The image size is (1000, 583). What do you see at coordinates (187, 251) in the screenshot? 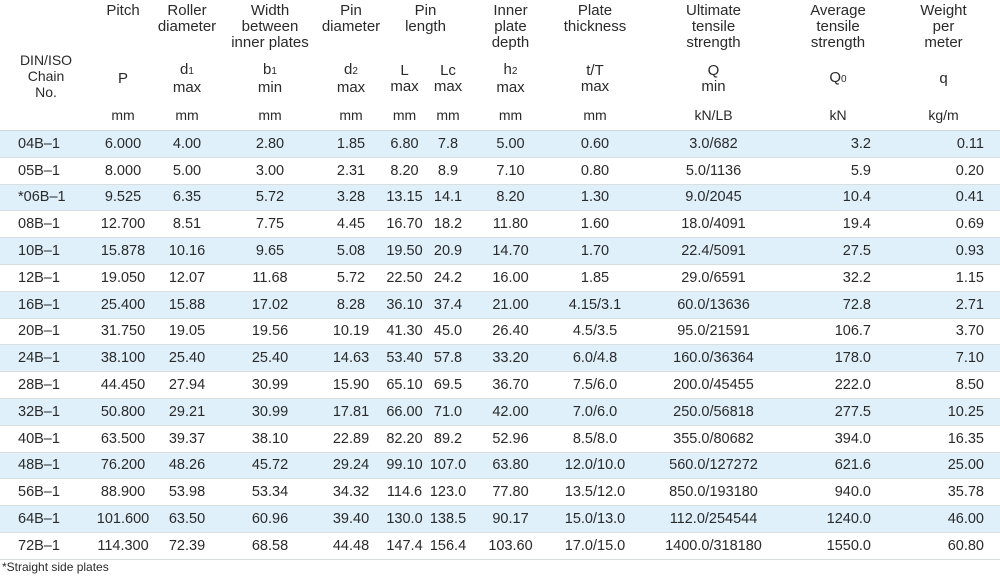
I see `value-cell: 10.16` at bounding box center [187, 251].